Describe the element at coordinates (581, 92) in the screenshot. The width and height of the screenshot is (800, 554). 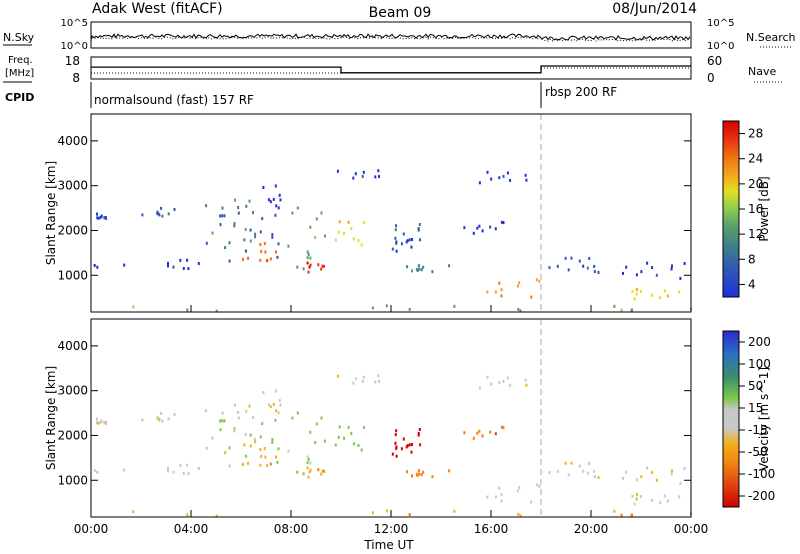
I see `cpid-mode-2: rbsp 200 RF` at that location.